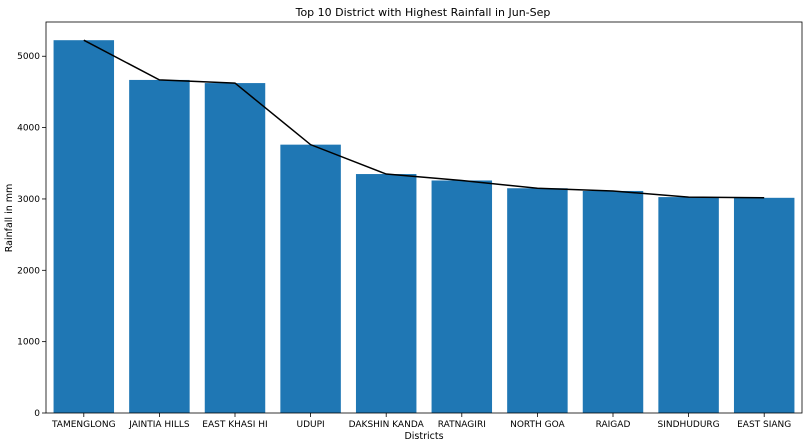 This screenshot has width=807, height=441. I want to click on y-tick-label: 1000, so click(28, 343).